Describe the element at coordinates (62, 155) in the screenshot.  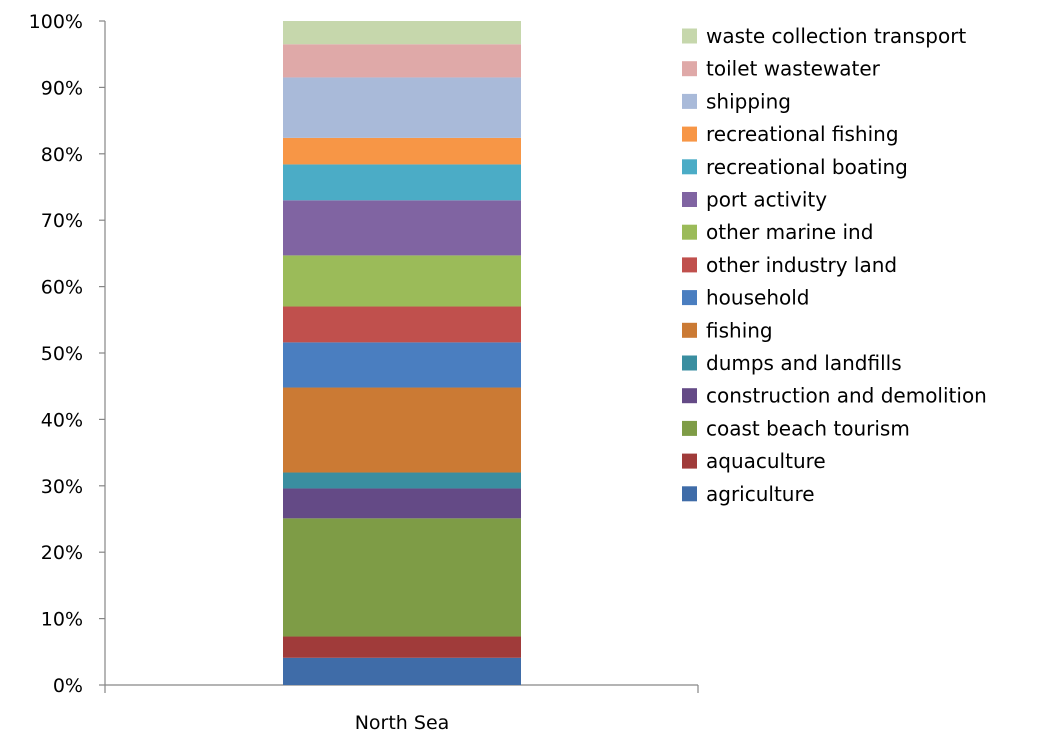
I see `y-tick-label: 80%` at that location.